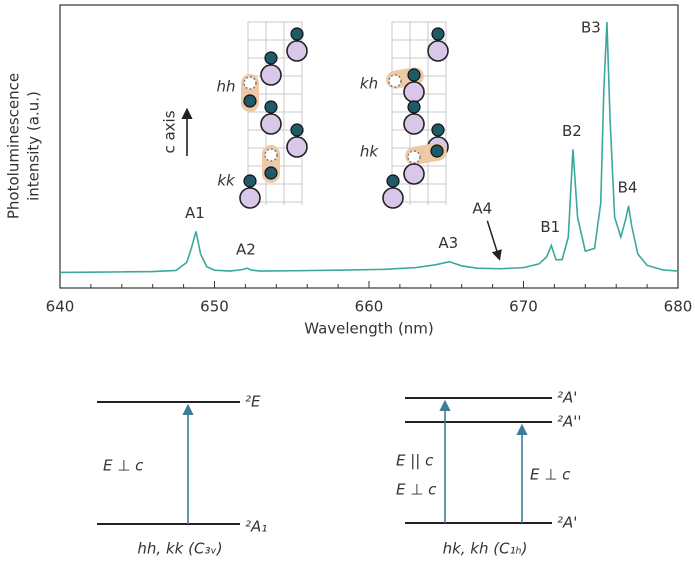 This screenshot has width=695, height=564. Describe the element at coordinates (179, 549) in the screenshot. I see `symmetry-label: hh, kk (C₃ᵥ)` at that location.